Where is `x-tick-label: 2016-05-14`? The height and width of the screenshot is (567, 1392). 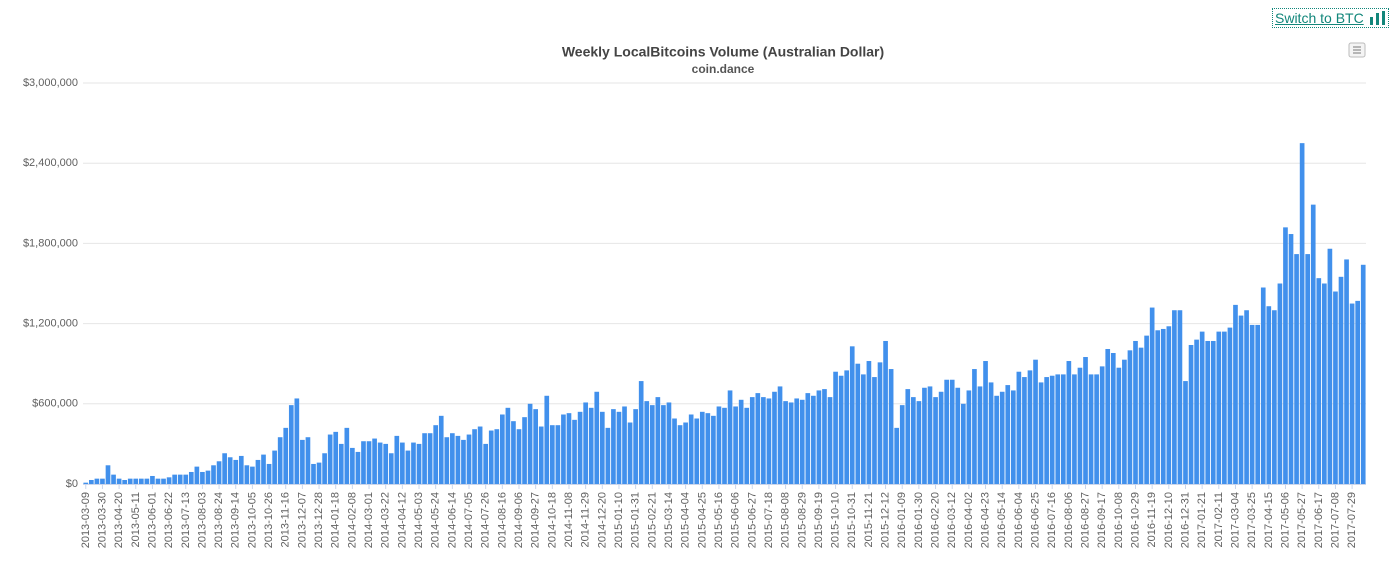 x-tick-label: 2016-05-14 is located at coordinates (1002, 520).